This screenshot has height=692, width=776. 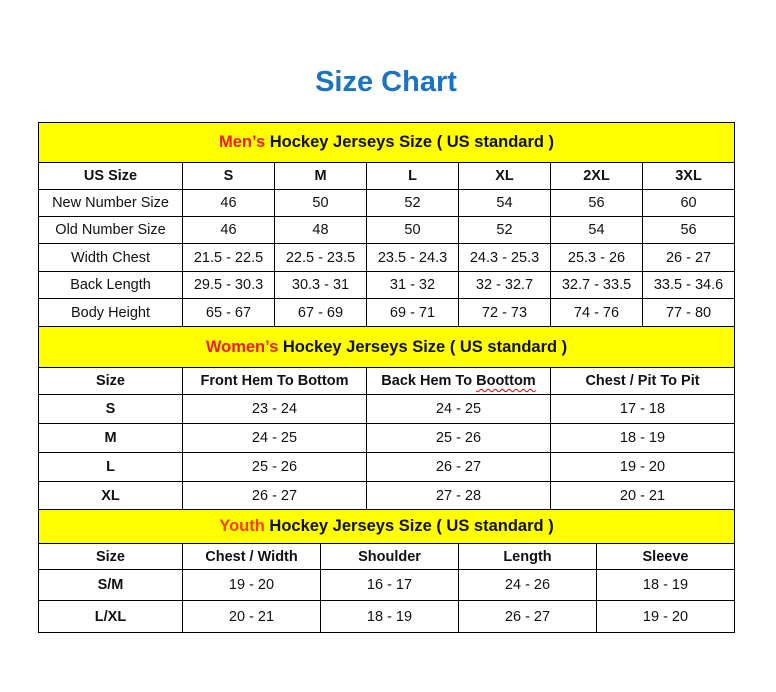 What do you see at coordinates (110, 495) in the screenshot?
I see `row-label: XL` at bounding box center [110, 495].